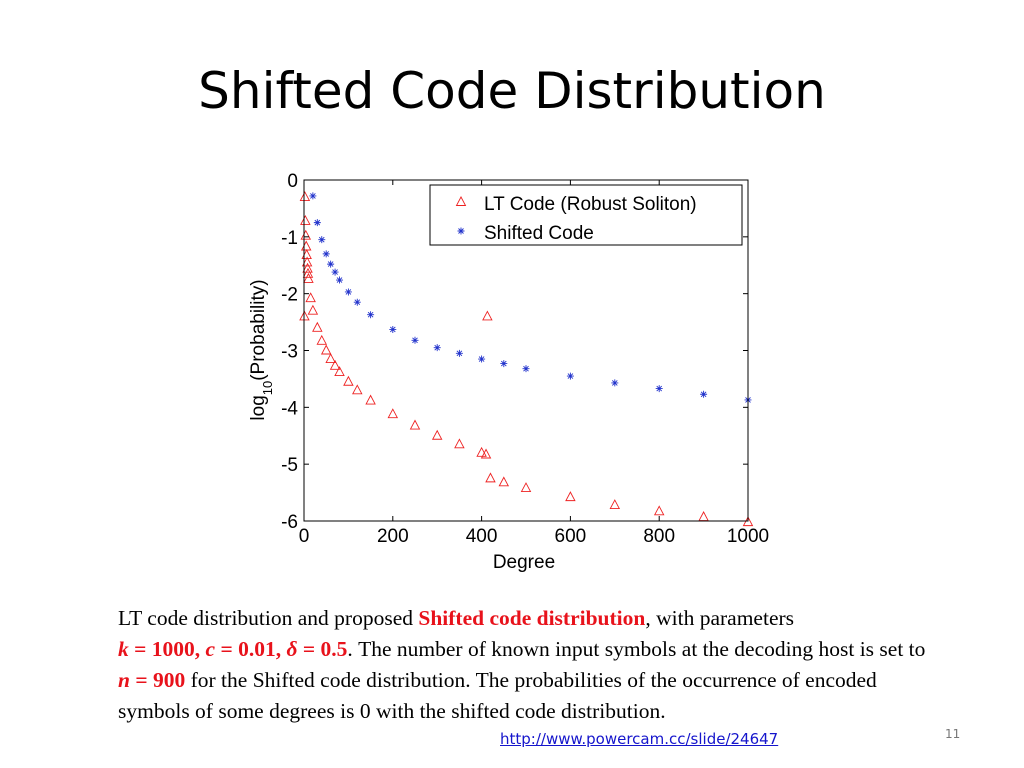 This screenshot has width=1024, height=768. I want to click on page-number: 11, so click(953, 734).